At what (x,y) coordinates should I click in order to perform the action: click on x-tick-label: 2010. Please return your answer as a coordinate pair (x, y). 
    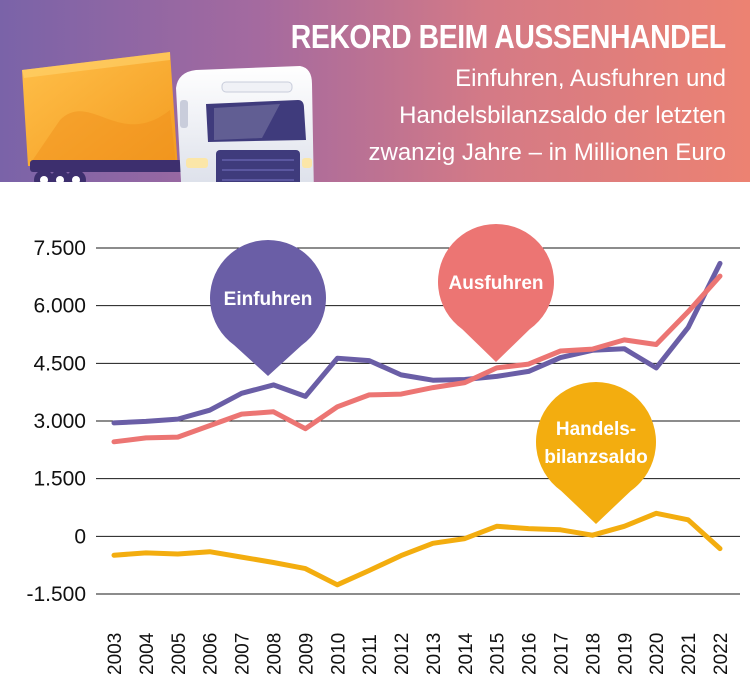
    Looking at the image, I should click on (338, 654).